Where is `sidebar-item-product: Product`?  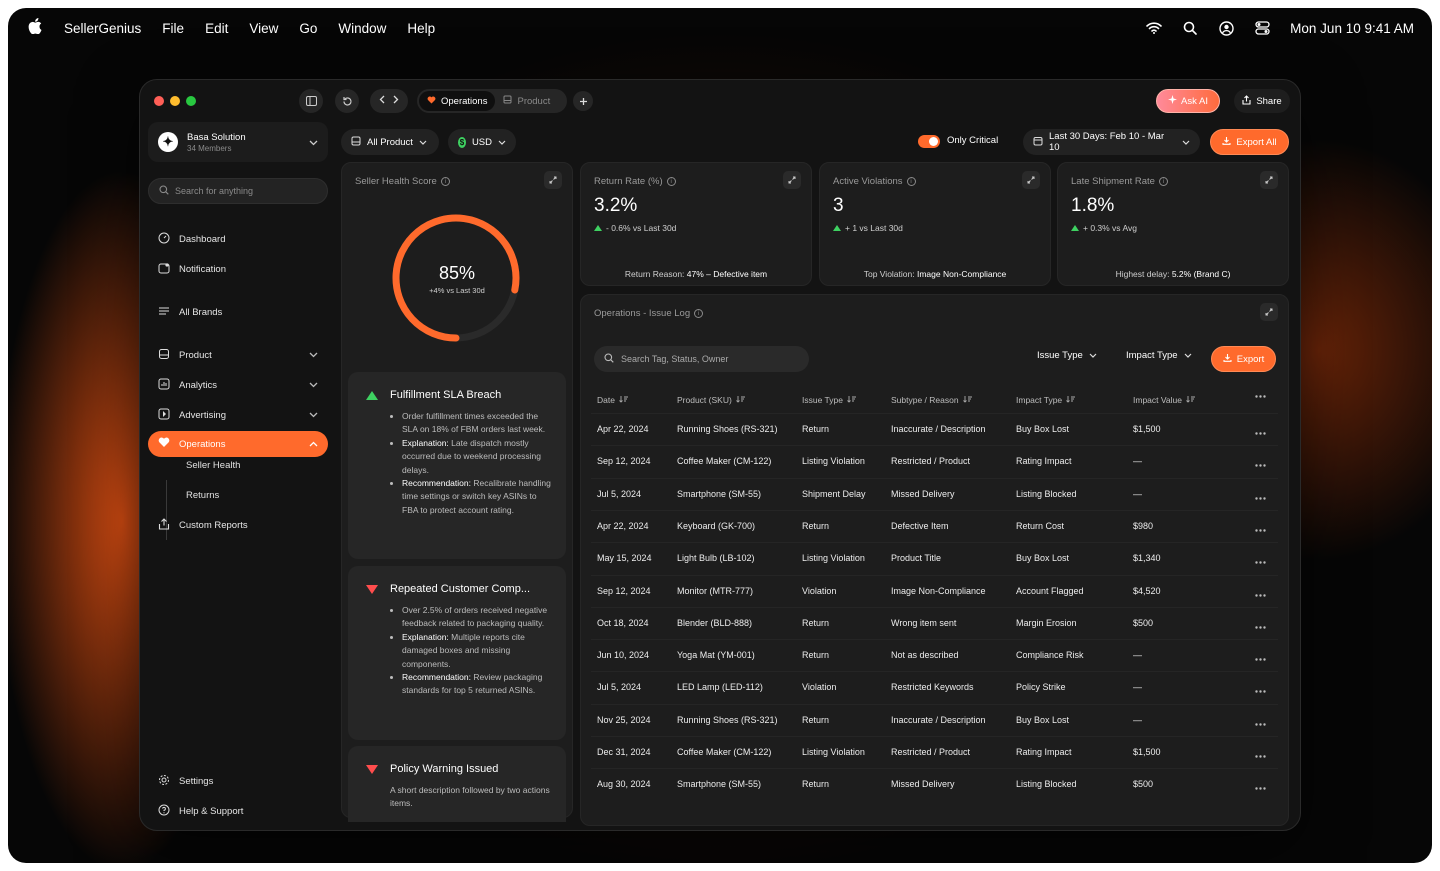 sidebar-item-product: Product is located at coordinates (238, 355).